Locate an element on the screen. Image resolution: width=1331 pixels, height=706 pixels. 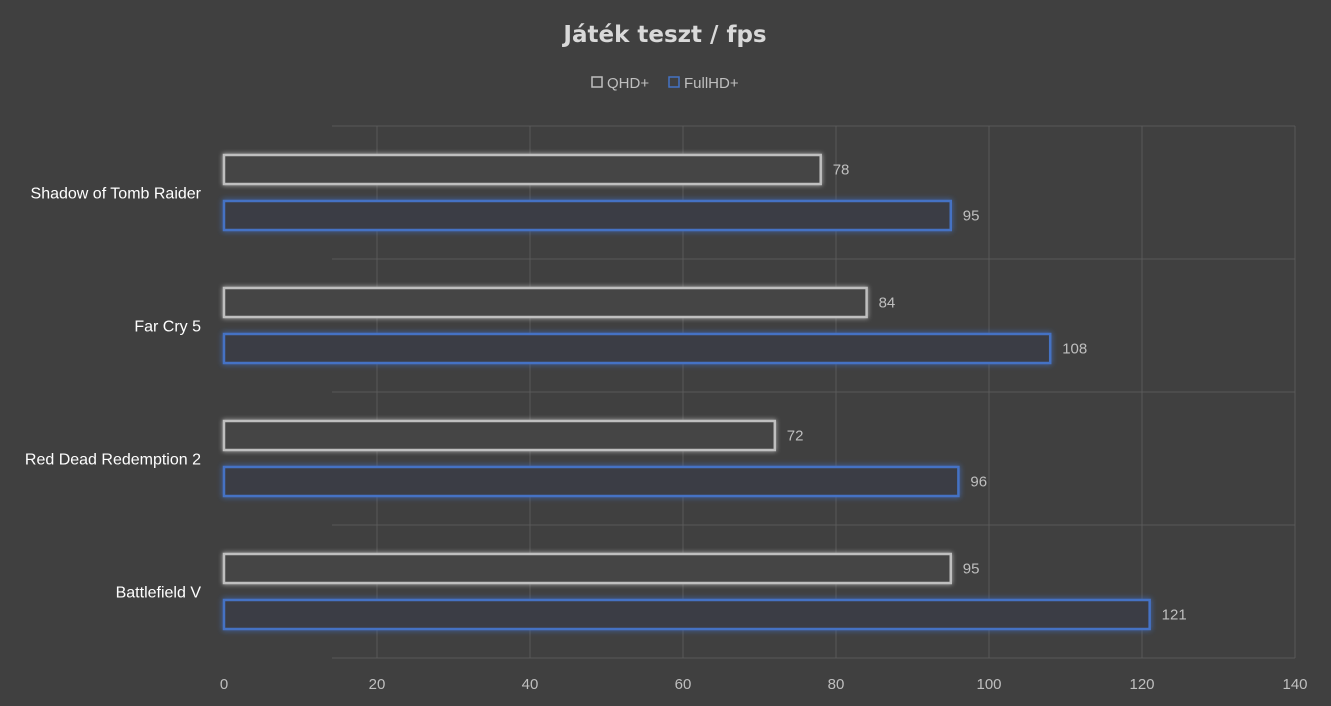
data-label-qhd-0: 78 is located at coordinates (841, 170).